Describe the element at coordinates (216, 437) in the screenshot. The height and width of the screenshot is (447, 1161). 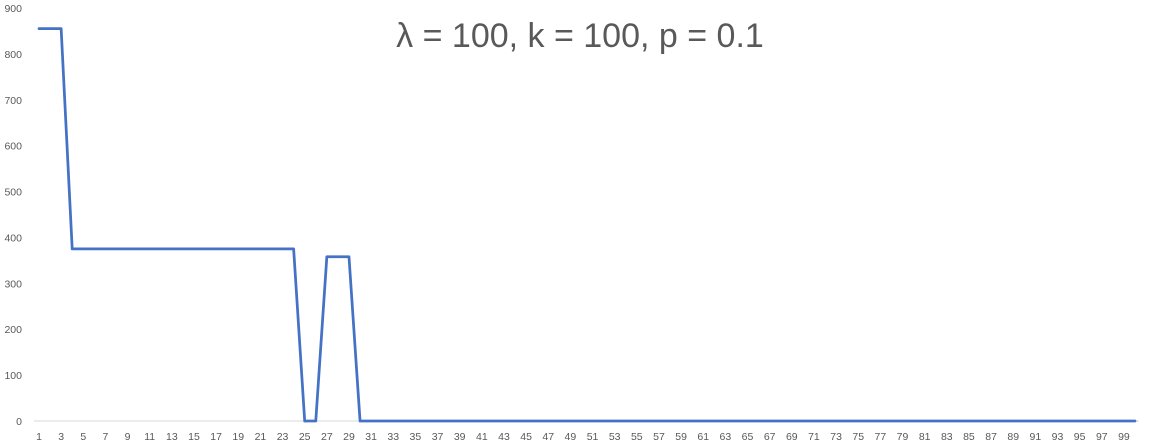
I see `x-tick-label: 17` at that location.